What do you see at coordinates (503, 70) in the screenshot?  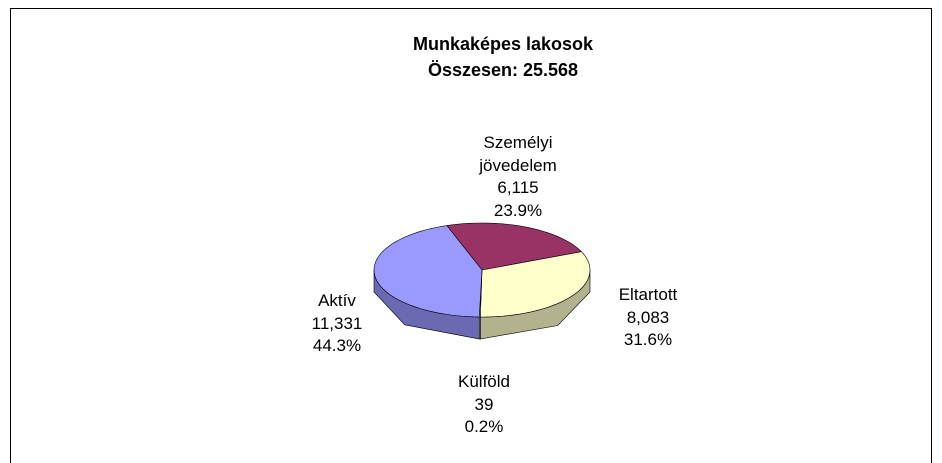 I see `chart-subtitle: Összesen: 25.568` at bounding box center [503, 70].